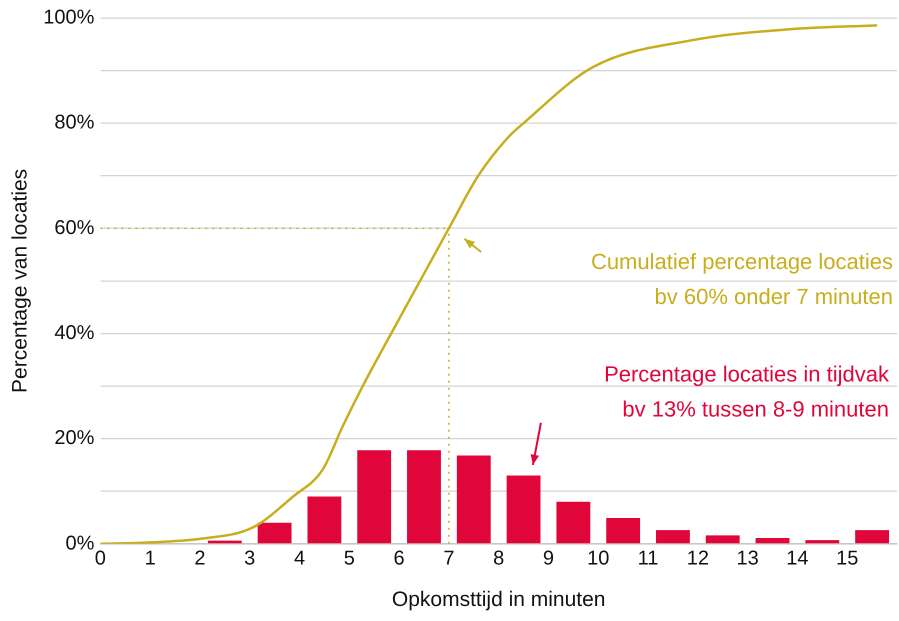 The image size is (899, 621). What do you see at coordinates (200, 558) in the screenshot?
I see `x-tick-label: 2` at bounding box center [200, 558].